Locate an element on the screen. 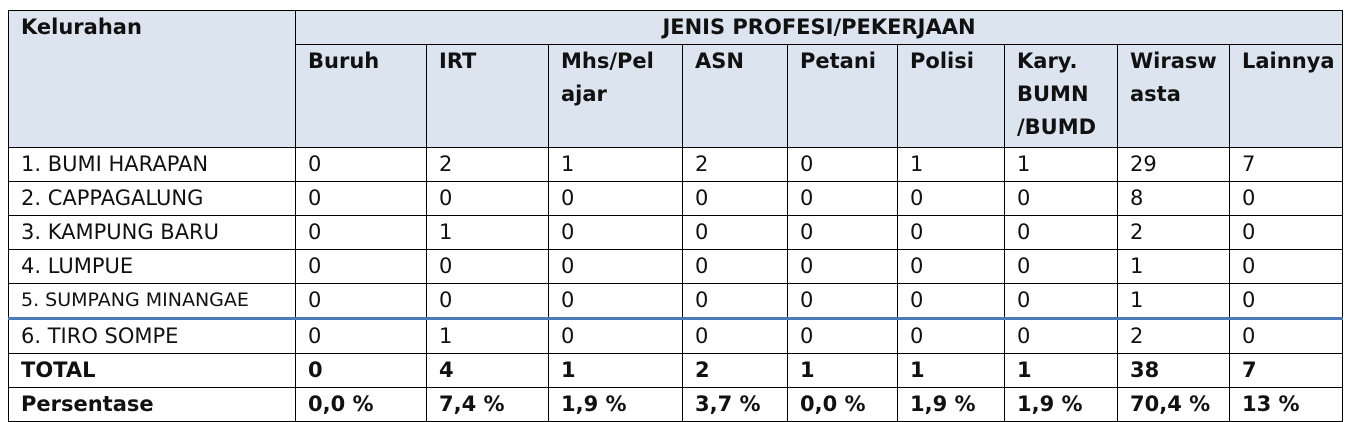 The height and width of the screenshot is (422, 1351). table-row: 3. KAMPUNG BARU 0 1 0 0 0 0 0 2 0 is located at coordinates (675, 232).